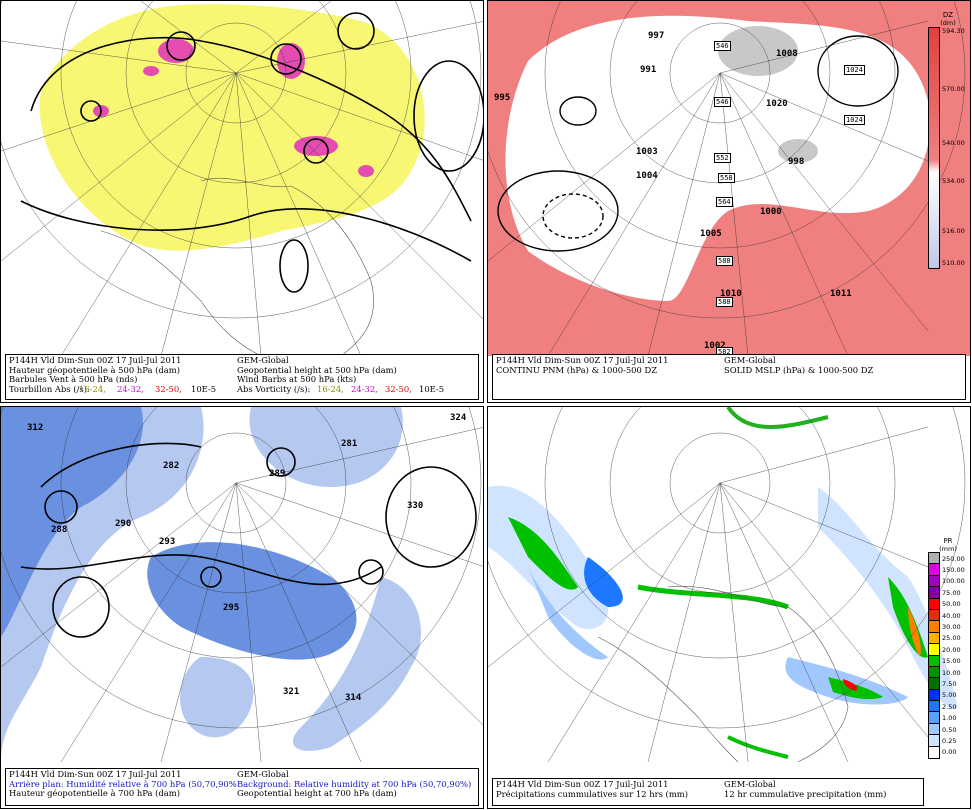 The width and height of the screenshot is (972, 810). What do you see at coordinates (949, 740) in the screenshot?
I see `precip-legend-label: 0.25` at bounding box center [949, 740].